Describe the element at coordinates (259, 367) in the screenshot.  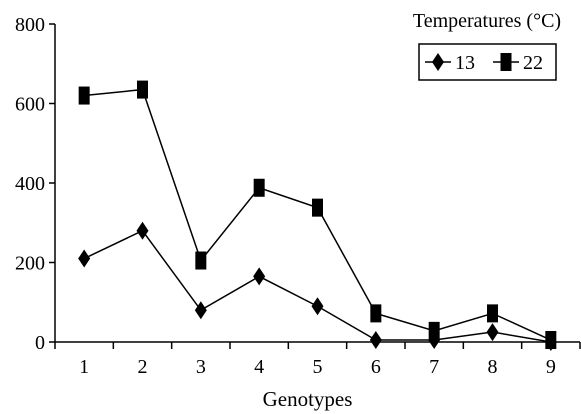
I see `x-tick-label: 4` at that location.